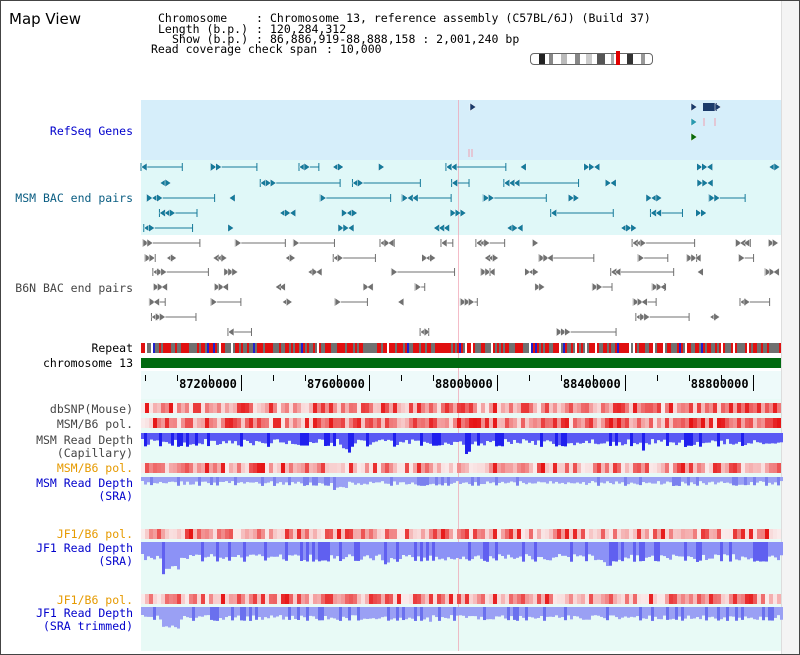 Image resolution: width=800 pixels, height=655 pixels. What do you see at coordinates (91, 409) in the screenshot?
I see `track-label-dbsnp: dbSNP(Mouse)` at bounding box center [91, 409].